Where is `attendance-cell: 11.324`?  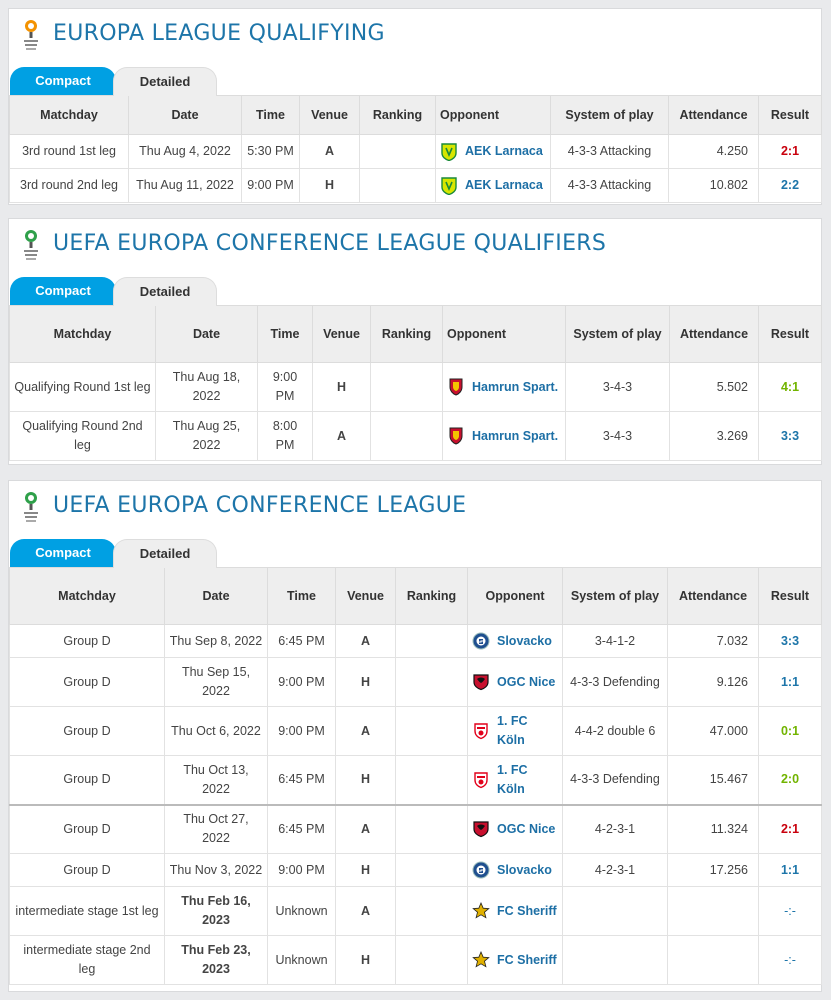
attendance-cell: 11.324 is located at coordinates (713, 829).